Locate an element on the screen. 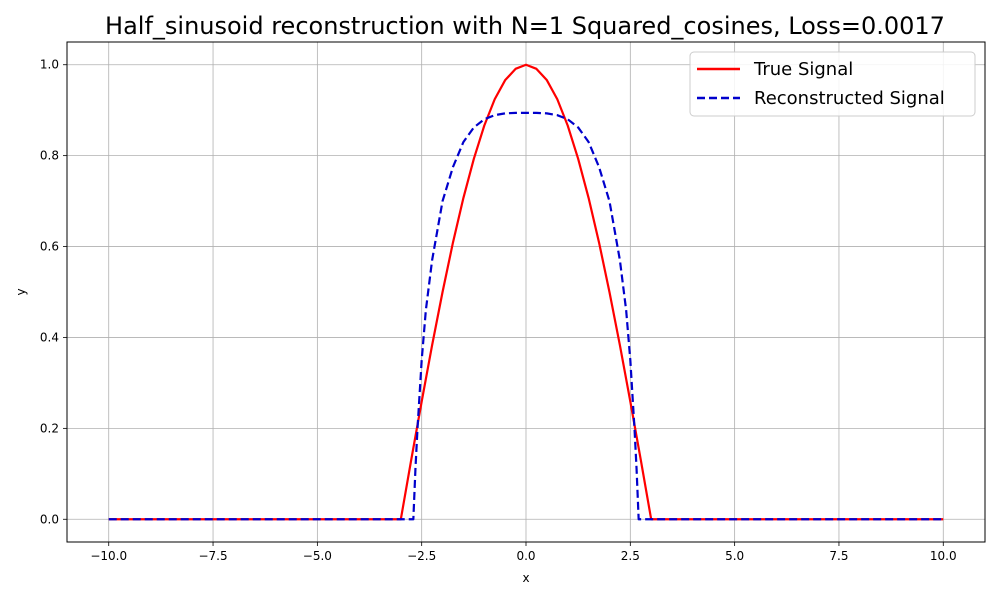  x-tick-label: 2.5 is located at coordinates (630, 556).